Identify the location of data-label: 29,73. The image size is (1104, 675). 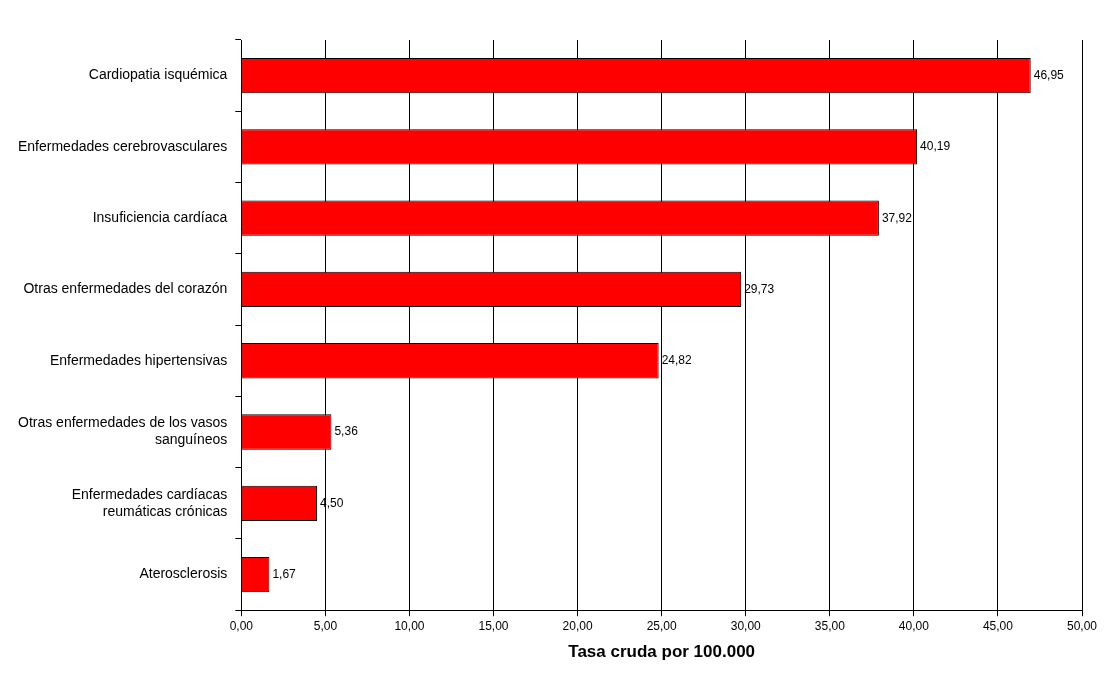
(759, 288).